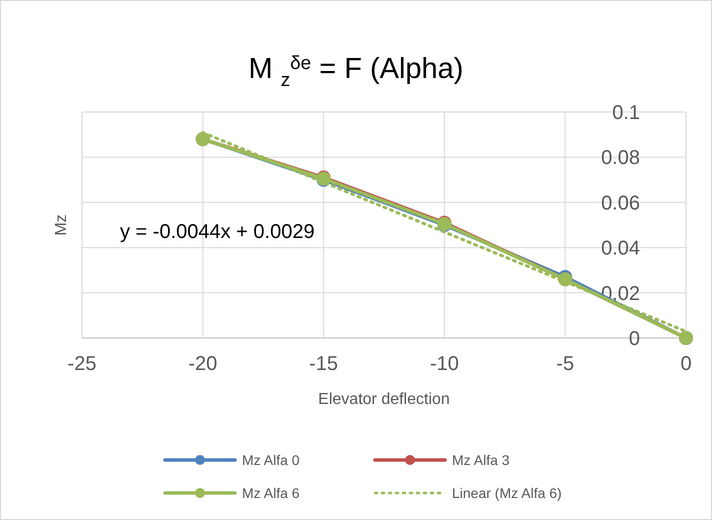  Describe the element at coordinates (384, 399) in the screenshot. I see `x-axis-title: Elevator deflection` at that location.